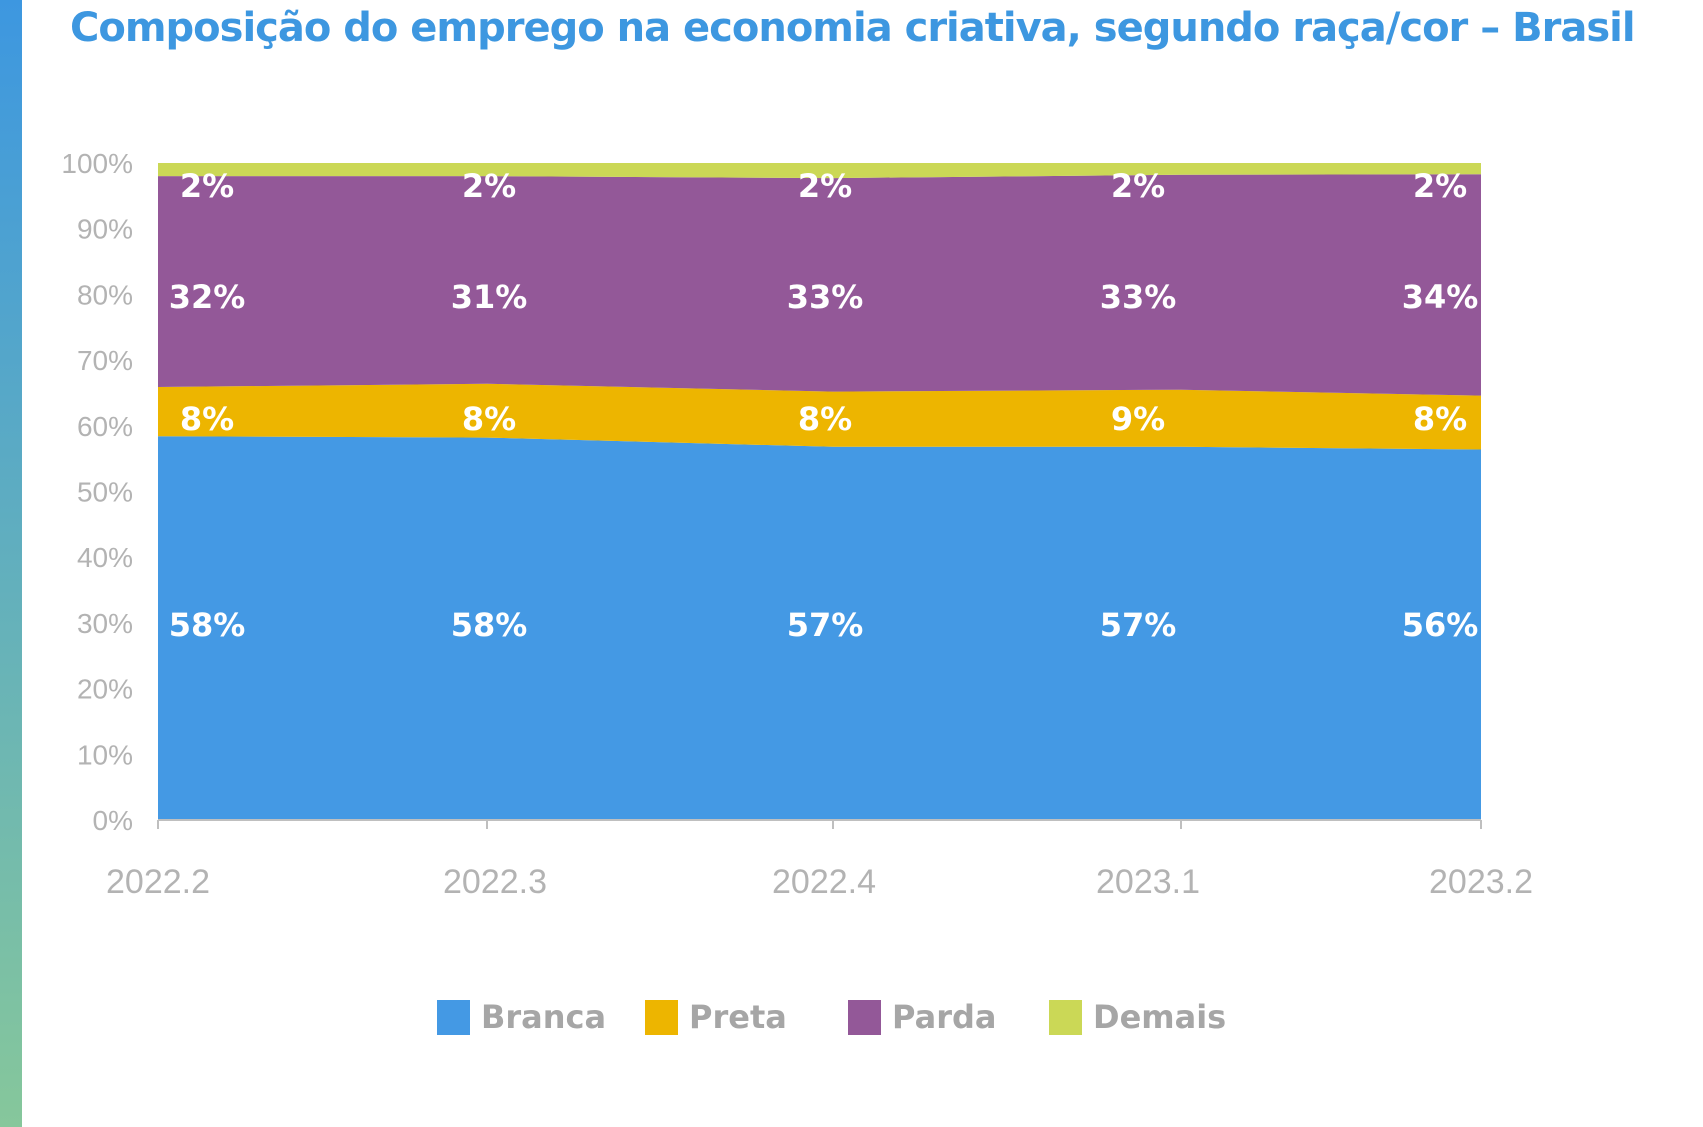 This screenshot has height=1127, width=1703. Describe the element at coordinates (105, 689) in the screenshot. I see `y-tick-label: 20%` at that location.